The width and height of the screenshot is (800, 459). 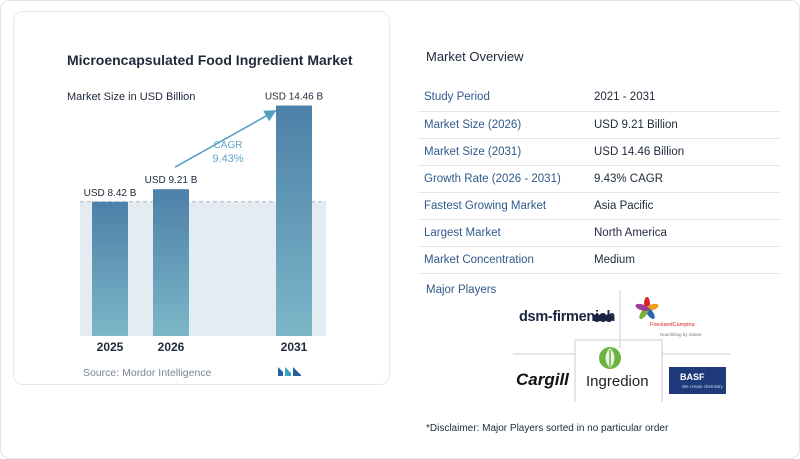 What do you see at coordinates (147, 373) in the screenshot?
I see `source-note: Source: Mordor Intelligence` at bounding box center [147, 373].